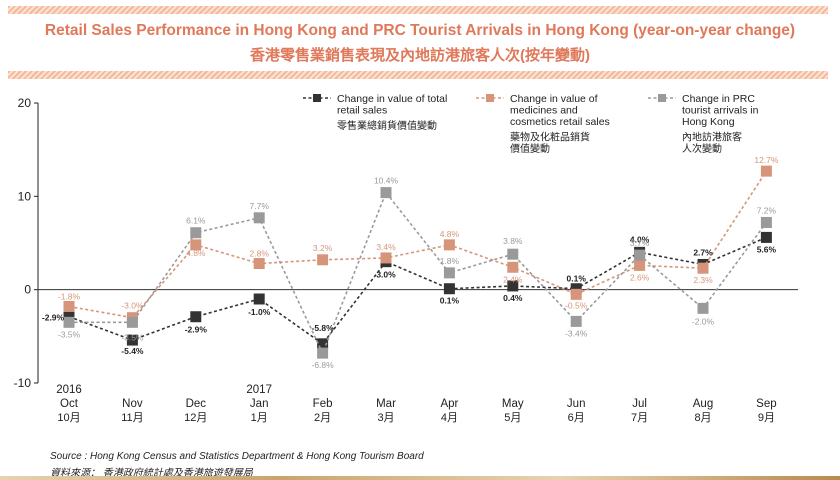 The image size is (840, 480). I want to click on data-label-medicines: 2.3%, so click(703, 280).